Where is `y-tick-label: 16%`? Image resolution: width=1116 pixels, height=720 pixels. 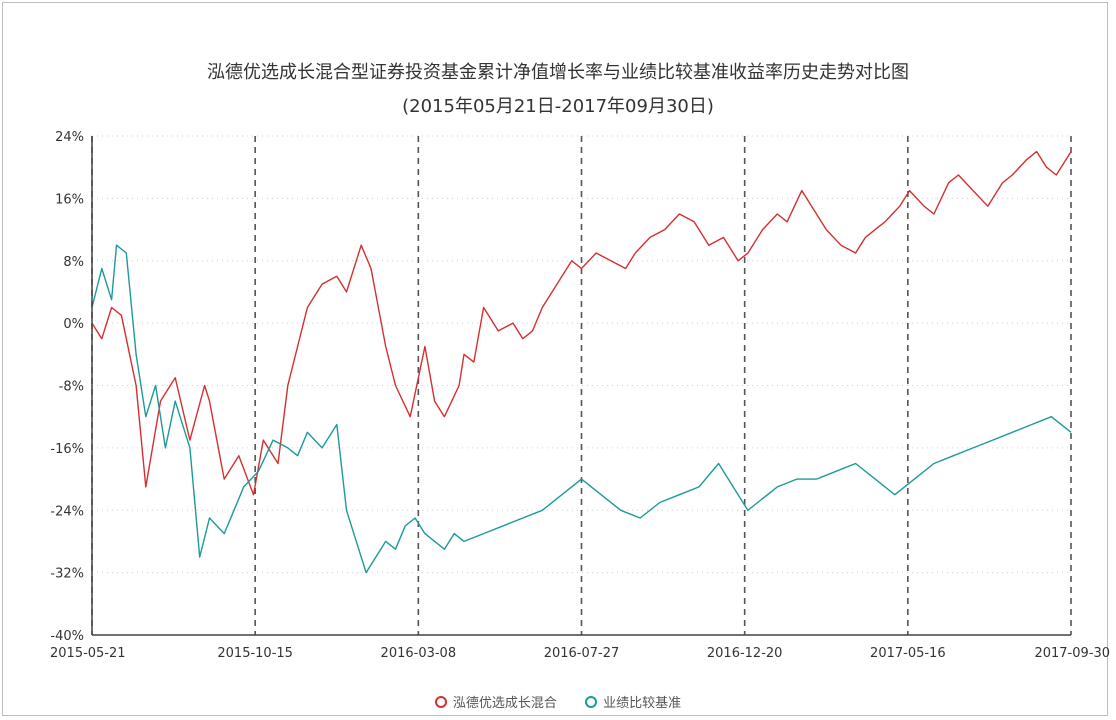
y-tick-label: 16% is located at coordinates (69, 199).